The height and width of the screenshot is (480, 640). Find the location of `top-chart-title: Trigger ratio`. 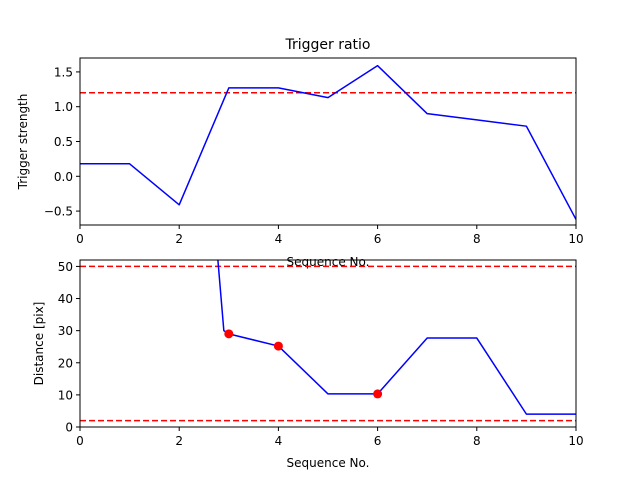

top-chart-title: Trigger ratio is located at coordinates (327, 45).